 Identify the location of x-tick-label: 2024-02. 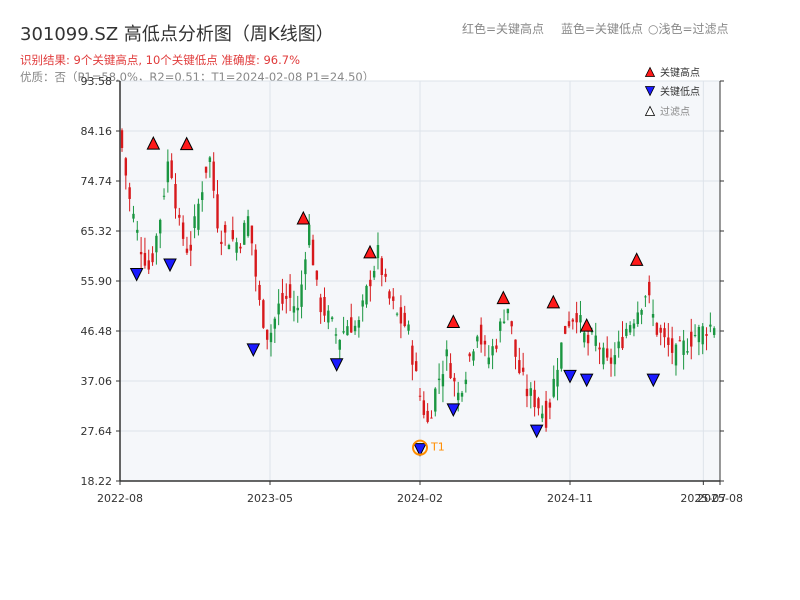
(420, 498).